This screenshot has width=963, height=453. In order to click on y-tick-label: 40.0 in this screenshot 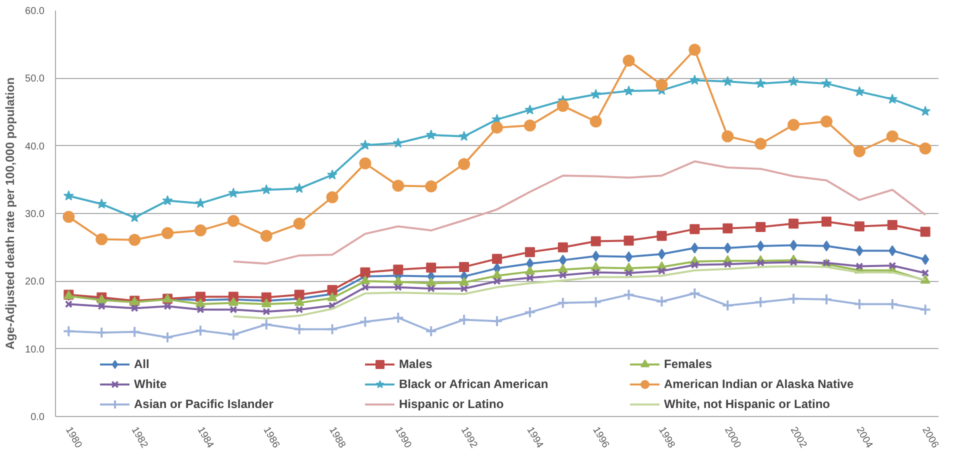, I will do `click(35, 146)`.